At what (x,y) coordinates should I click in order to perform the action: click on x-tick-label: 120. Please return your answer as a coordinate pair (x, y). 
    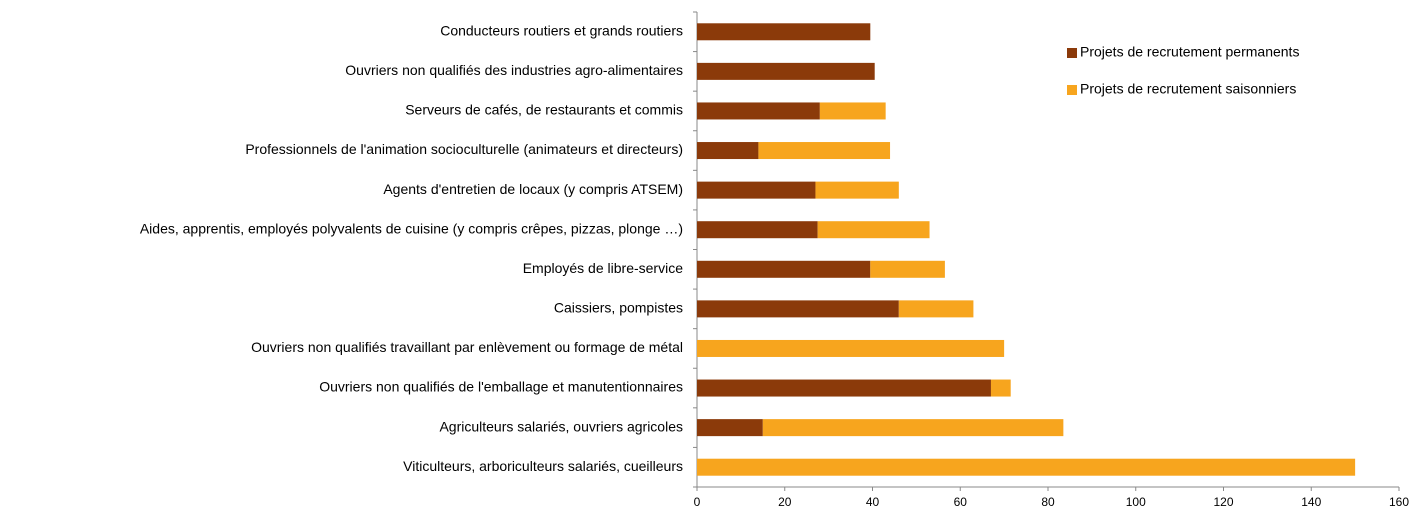
    Looking at the image, I should click on (1223, 502).